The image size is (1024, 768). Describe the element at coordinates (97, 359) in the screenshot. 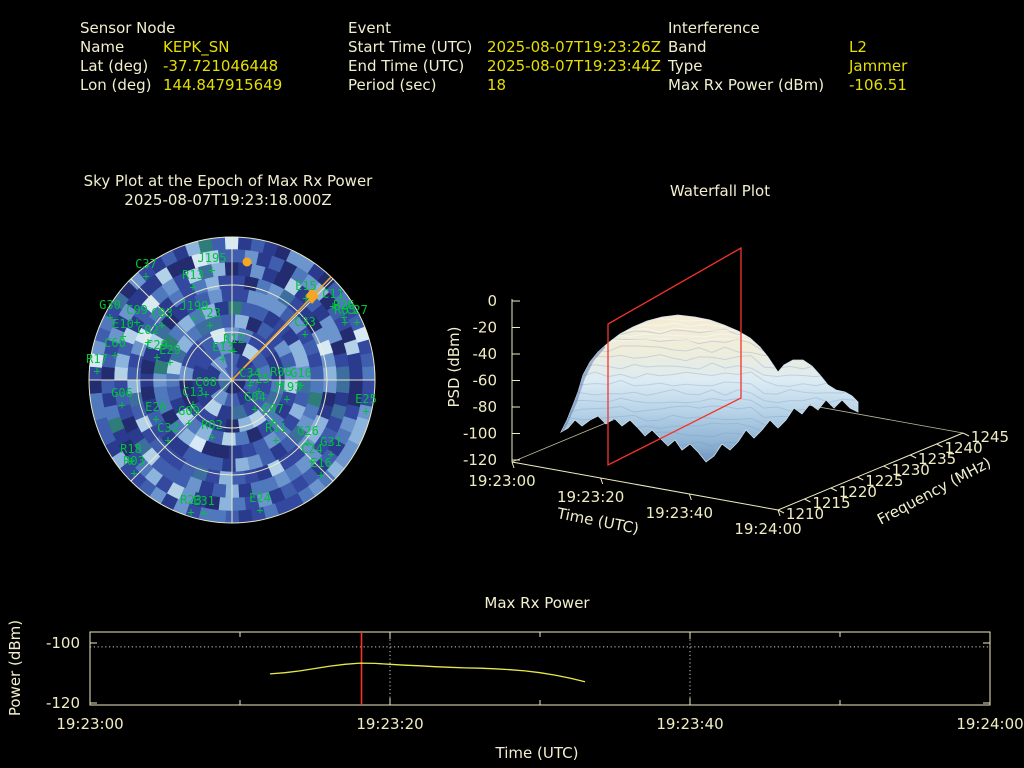

I see `satellite-label: R17` at that location.